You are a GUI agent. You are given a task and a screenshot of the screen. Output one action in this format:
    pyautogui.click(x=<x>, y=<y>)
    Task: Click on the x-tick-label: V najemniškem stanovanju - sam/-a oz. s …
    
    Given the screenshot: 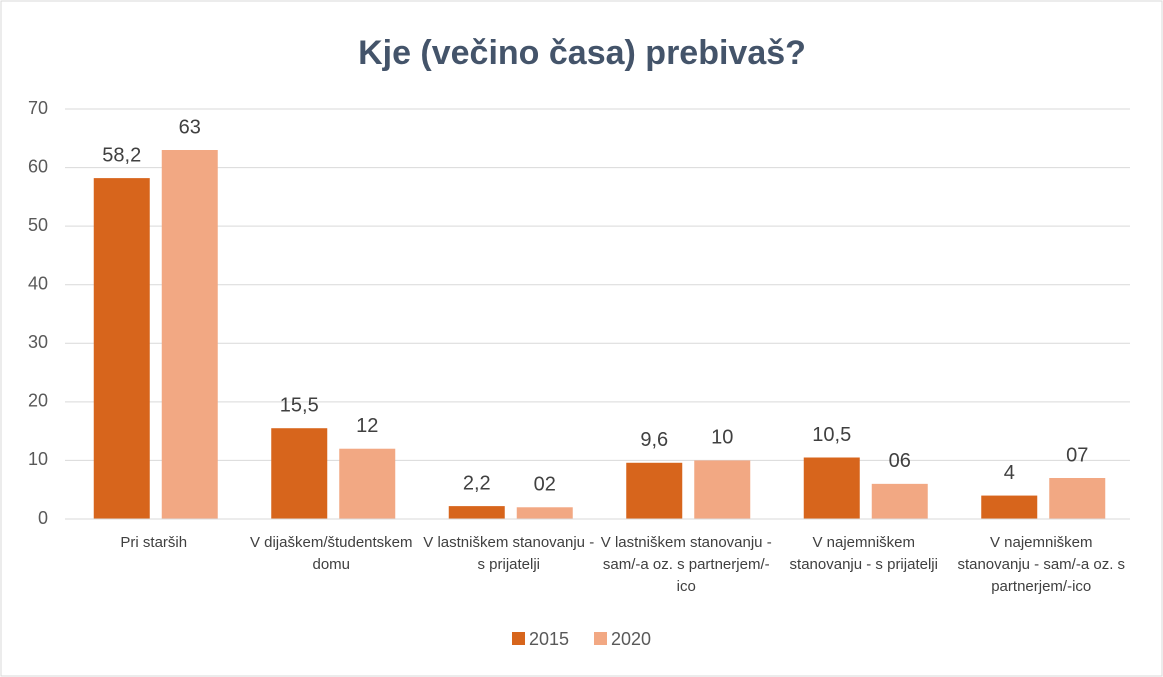 What is the action you would take?
    pyautogui.click(x=1041, y=564)
    